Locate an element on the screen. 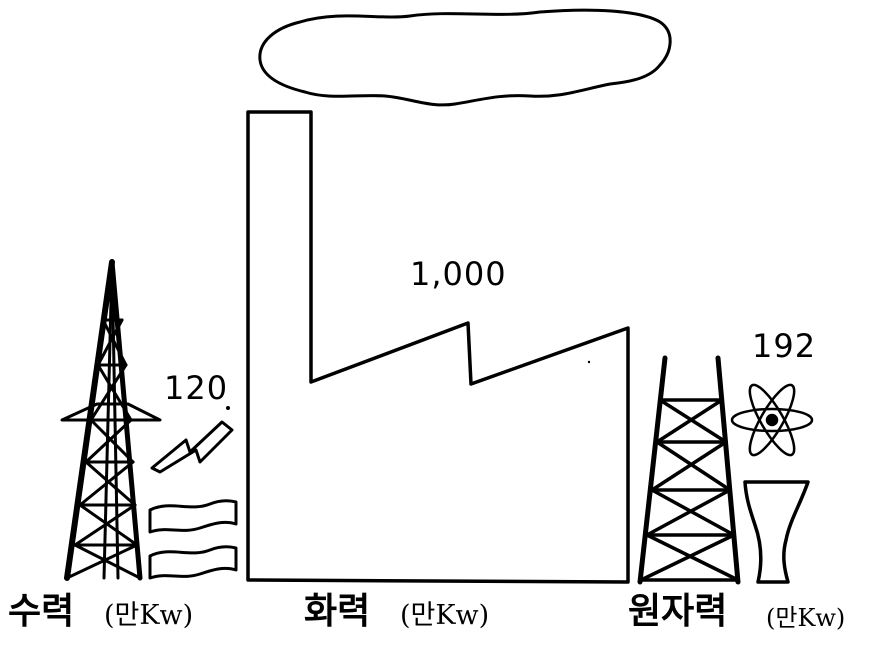 The image size is (875, 650). transmission-tower-icon is located at coordinates (111, 420).